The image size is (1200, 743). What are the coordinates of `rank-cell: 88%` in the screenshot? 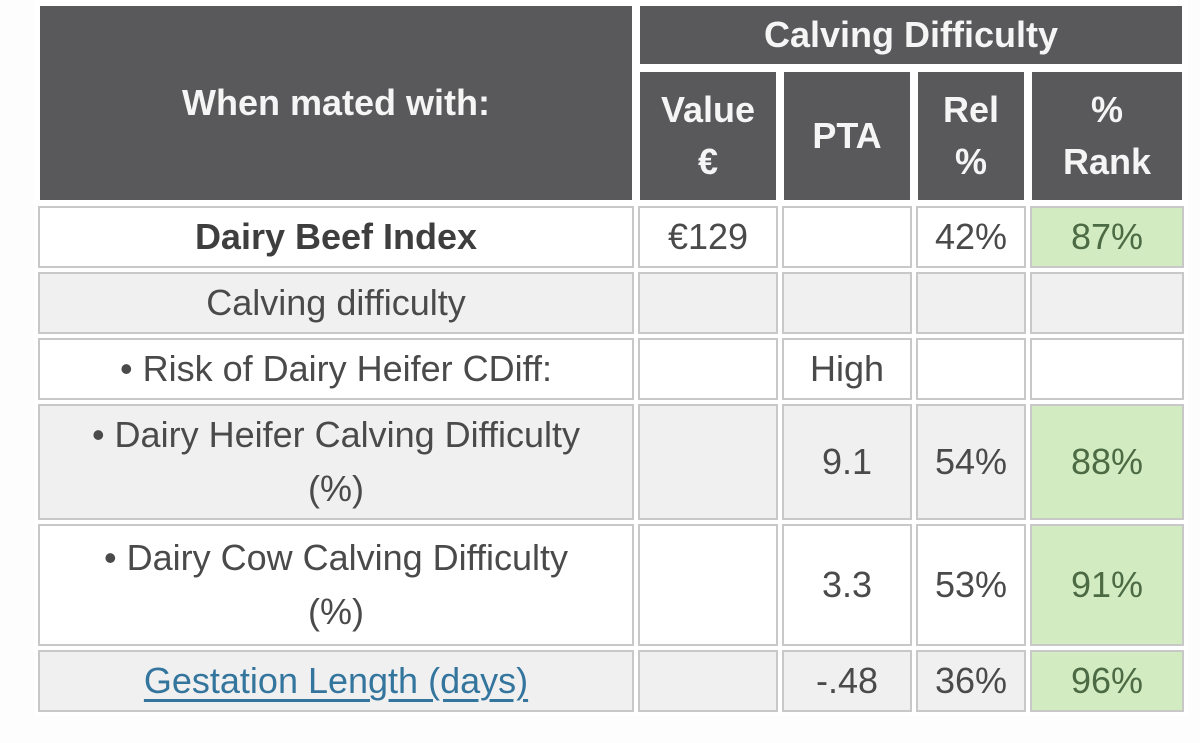 It's located at (1107, 462).